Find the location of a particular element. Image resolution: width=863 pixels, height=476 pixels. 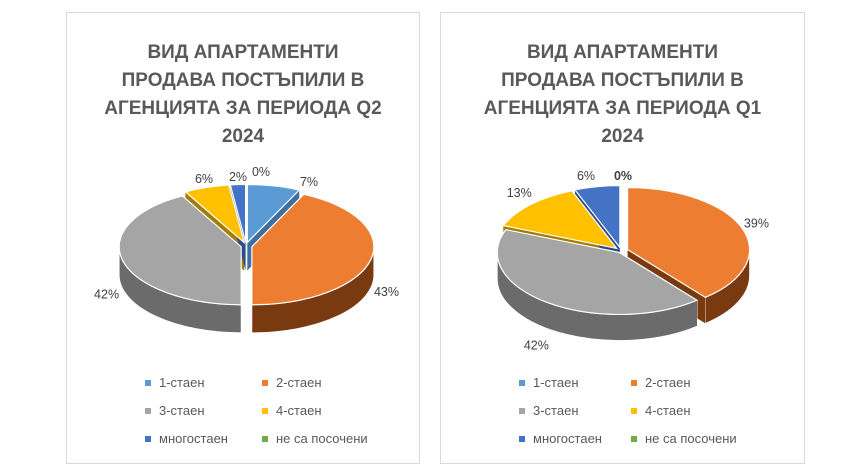

data-labels: 7% 43% 42% 6% 2% 0% is located at coordinates (246, 233).